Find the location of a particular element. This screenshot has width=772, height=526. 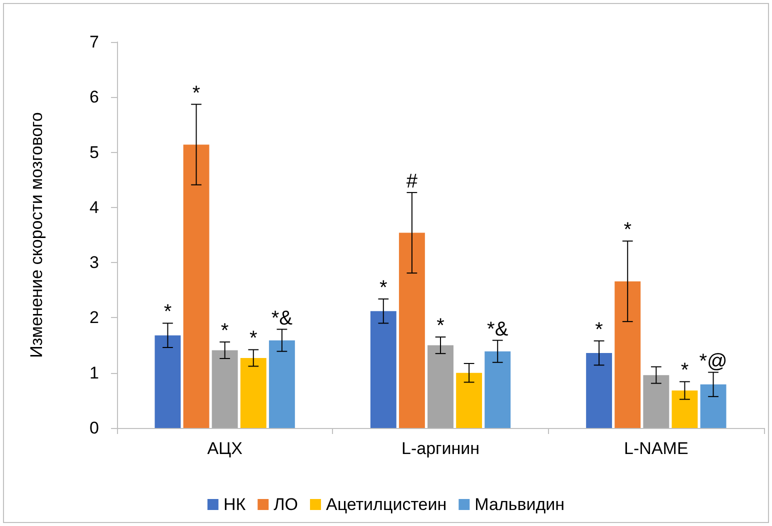

y-tick-label: 1 is located at coordinates (94, 372).